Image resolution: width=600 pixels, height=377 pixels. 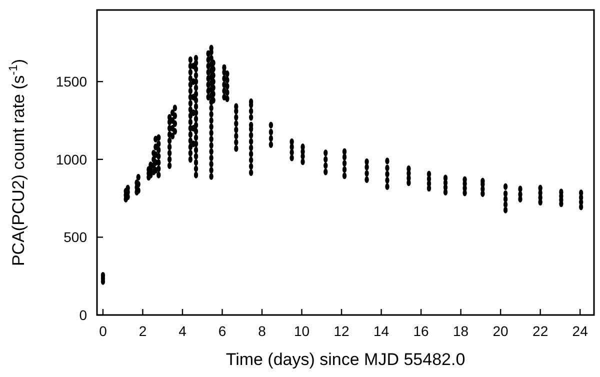 I want to click on x-tick-label: 6, so click(x=222, y=331).